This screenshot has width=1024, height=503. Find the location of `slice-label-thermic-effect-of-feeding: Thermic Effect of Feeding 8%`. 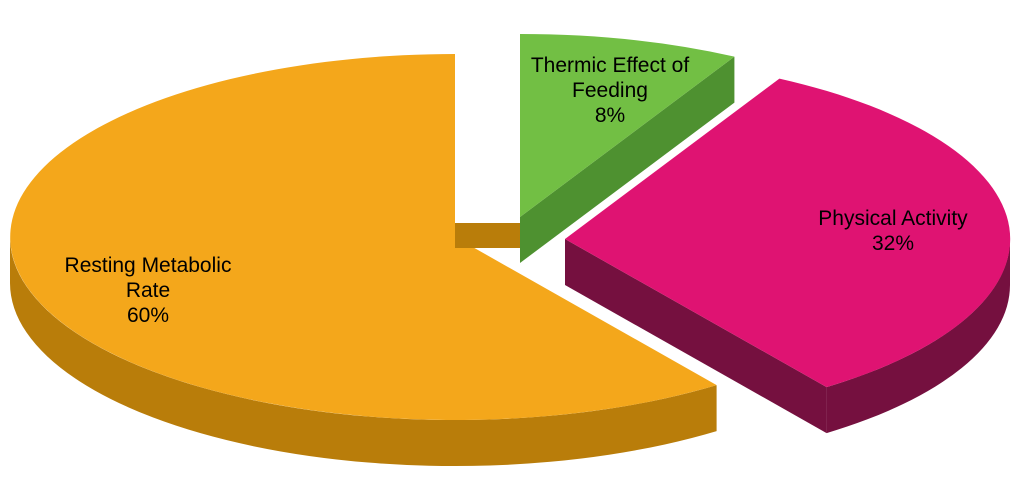

slice-label-thermic-effect-of-feeding: Thermic Effect of Feeding 8% is located at coordinates (610, 90).